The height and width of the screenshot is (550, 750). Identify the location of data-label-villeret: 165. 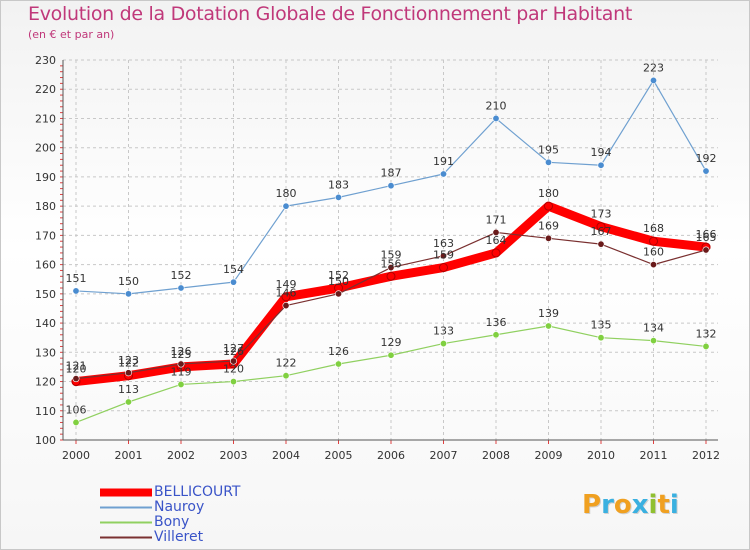
(706, 237).